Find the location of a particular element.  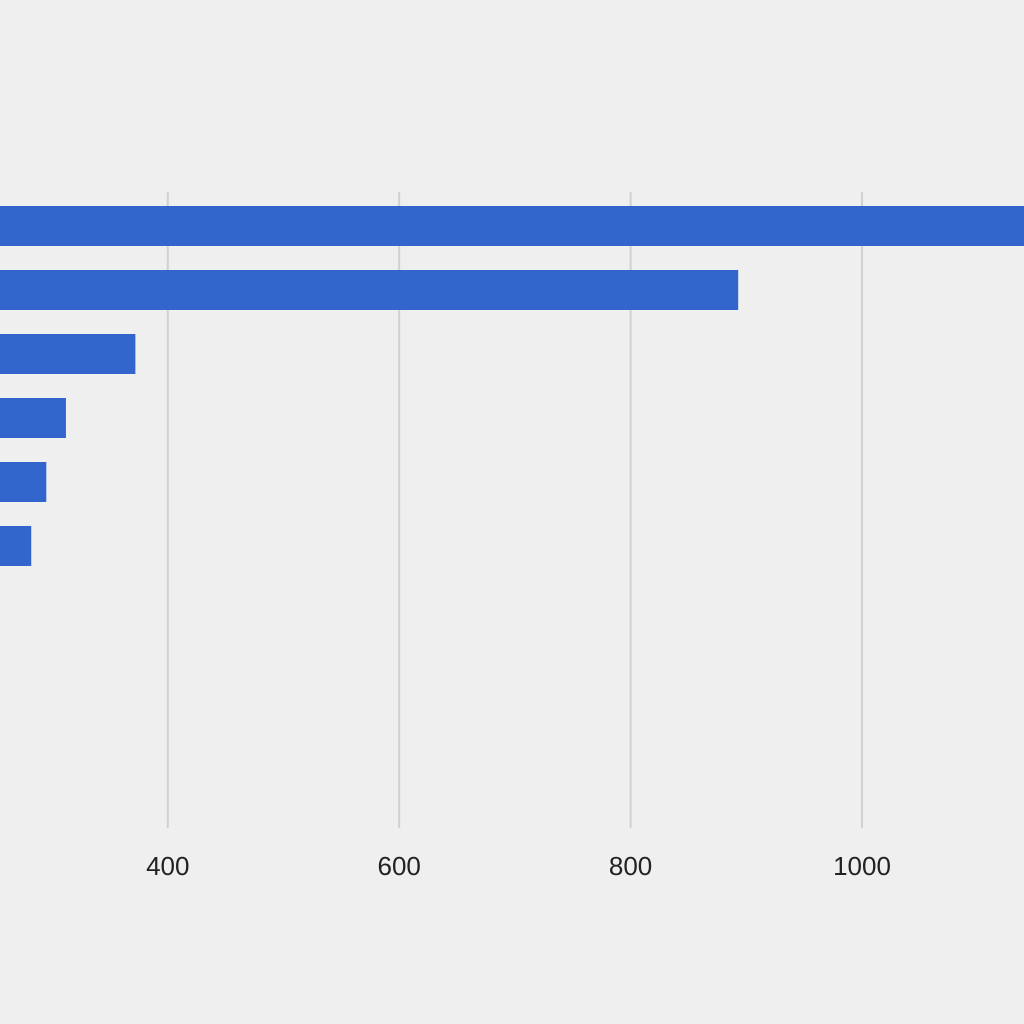

x-tick-label: 600 is located at coordinates (398, 866).